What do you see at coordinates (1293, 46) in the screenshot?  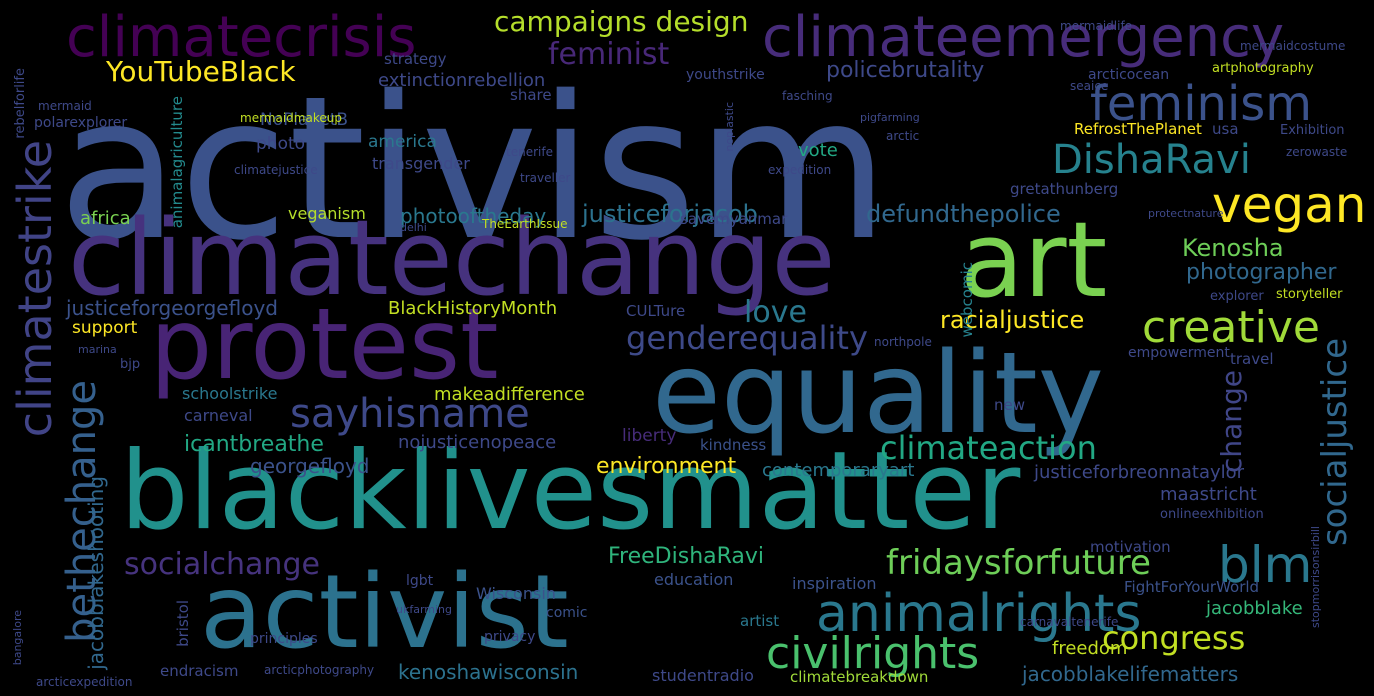 I see `word-mermaidcostume: mermaidcostume` at bounding box center [1293, 46].